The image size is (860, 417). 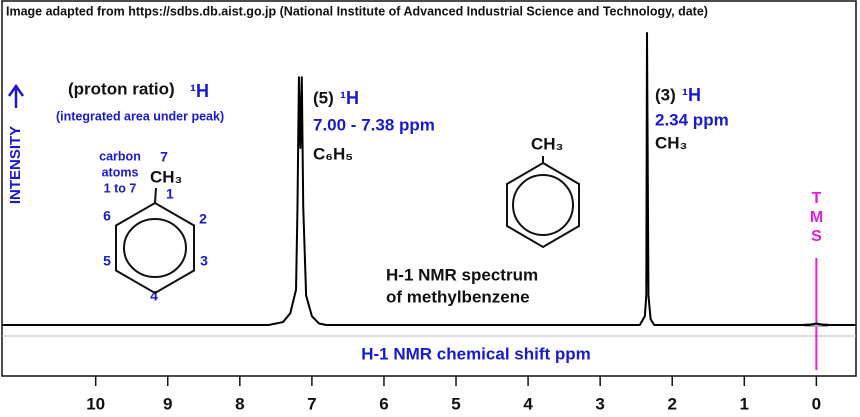 What do you see at coordinates (599, 403) in the screenshot?
I see `x-tick-label: 3` at bounding box center [599, 403].